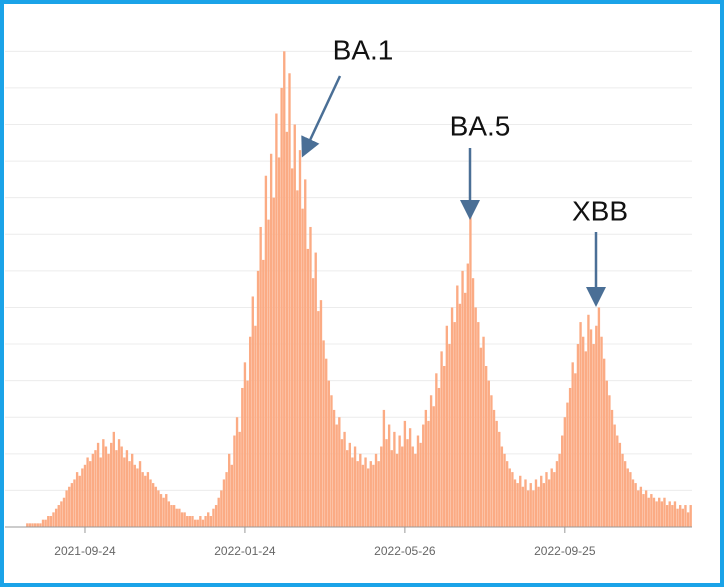 This screenshot has height=587, width=724. What do you see at coordinates (565, 551) in the screenshot?
I see `x-tick-label: 2022-09-25` at bounding box center [565, 551].